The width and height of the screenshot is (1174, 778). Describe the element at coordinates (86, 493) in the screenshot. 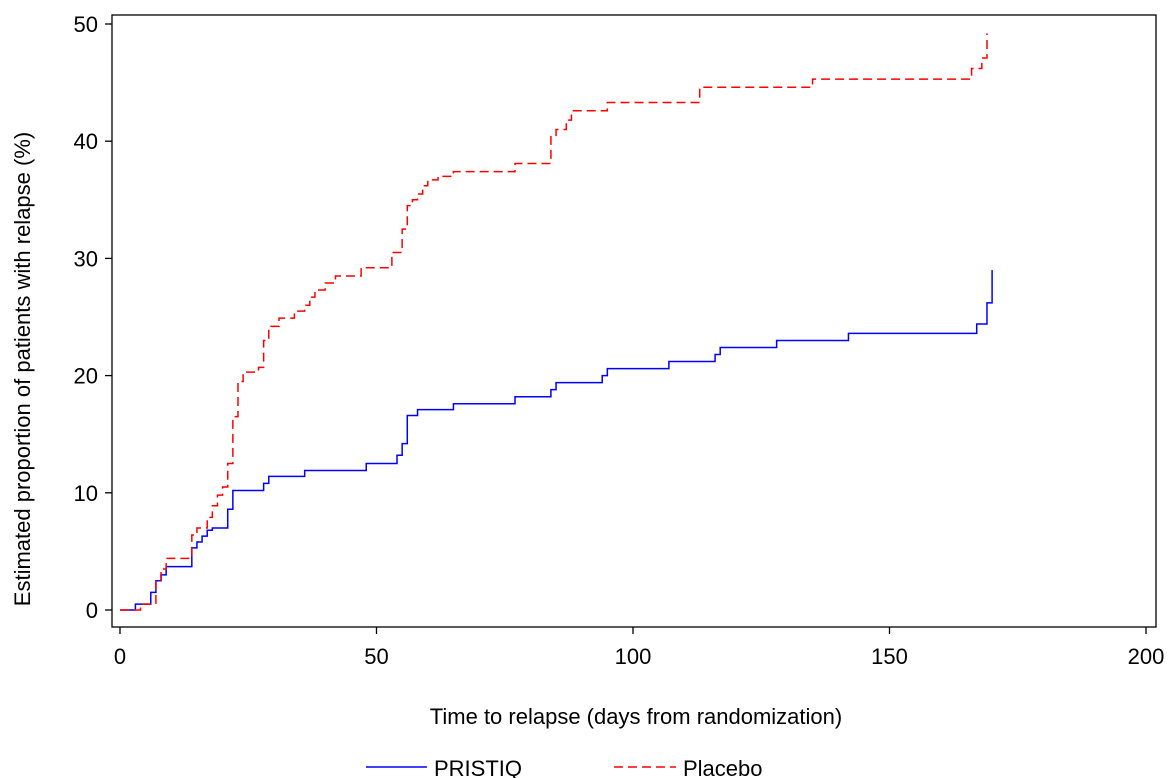

I see `y-tick-label: 10` at that location.